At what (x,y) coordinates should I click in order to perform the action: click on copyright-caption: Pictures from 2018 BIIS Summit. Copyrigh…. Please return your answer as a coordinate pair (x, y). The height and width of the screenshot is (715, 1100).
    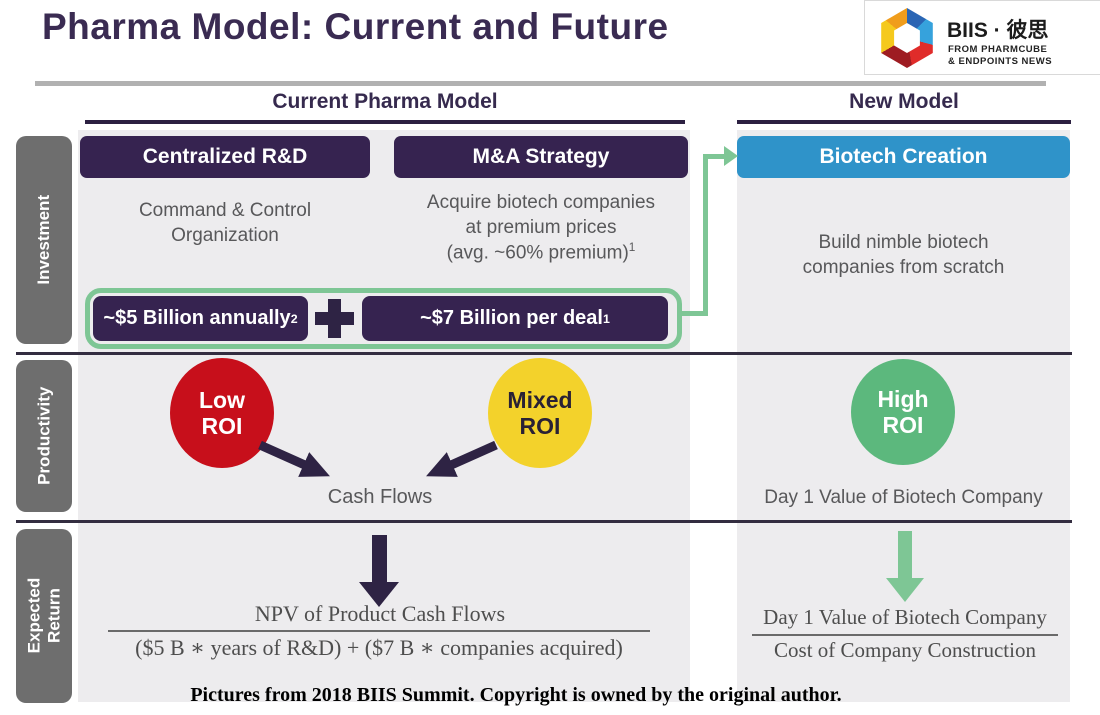
    Looking at the image, I should click on (516, 695).